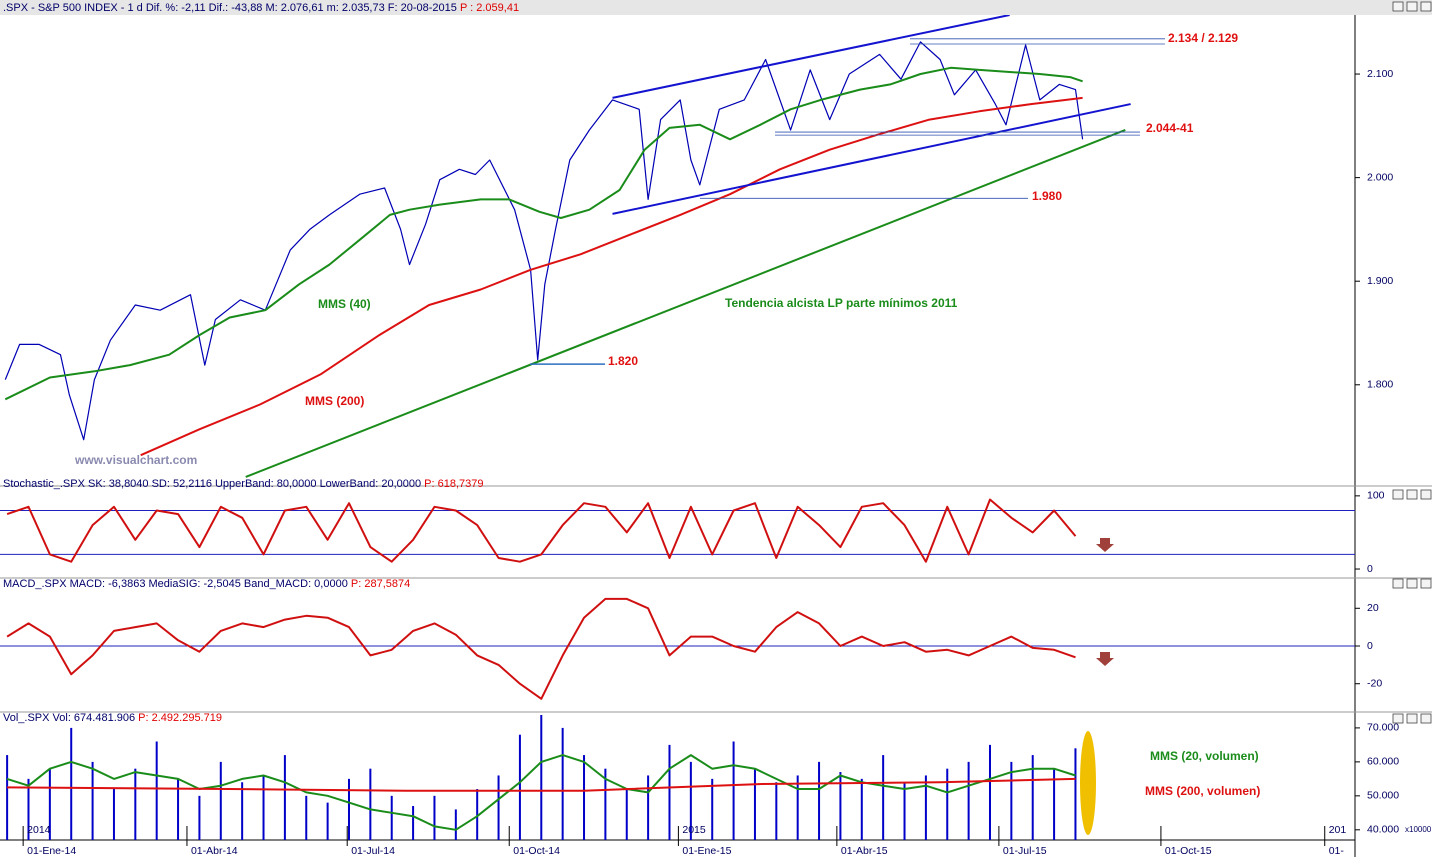  Describe the element at coordinates (39, 830) in the screenshot. I see `year-label: 2014` at that location.